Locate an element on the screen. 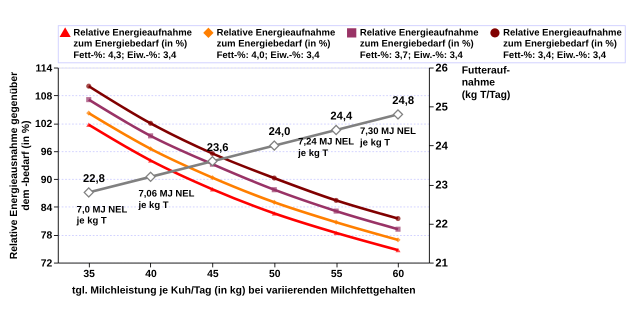 This screenshot has height=331, width=630. y-axis-title: Relative Energieausnahme gegenüber dem -bedarf (in %) is located at coordinates (20, 166).